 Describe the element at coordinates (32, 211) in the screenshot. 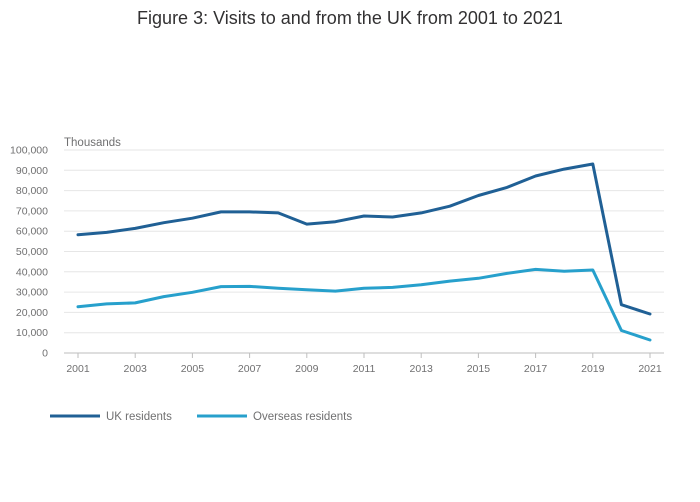

I see `y-tick-label: 70,000` at that location.